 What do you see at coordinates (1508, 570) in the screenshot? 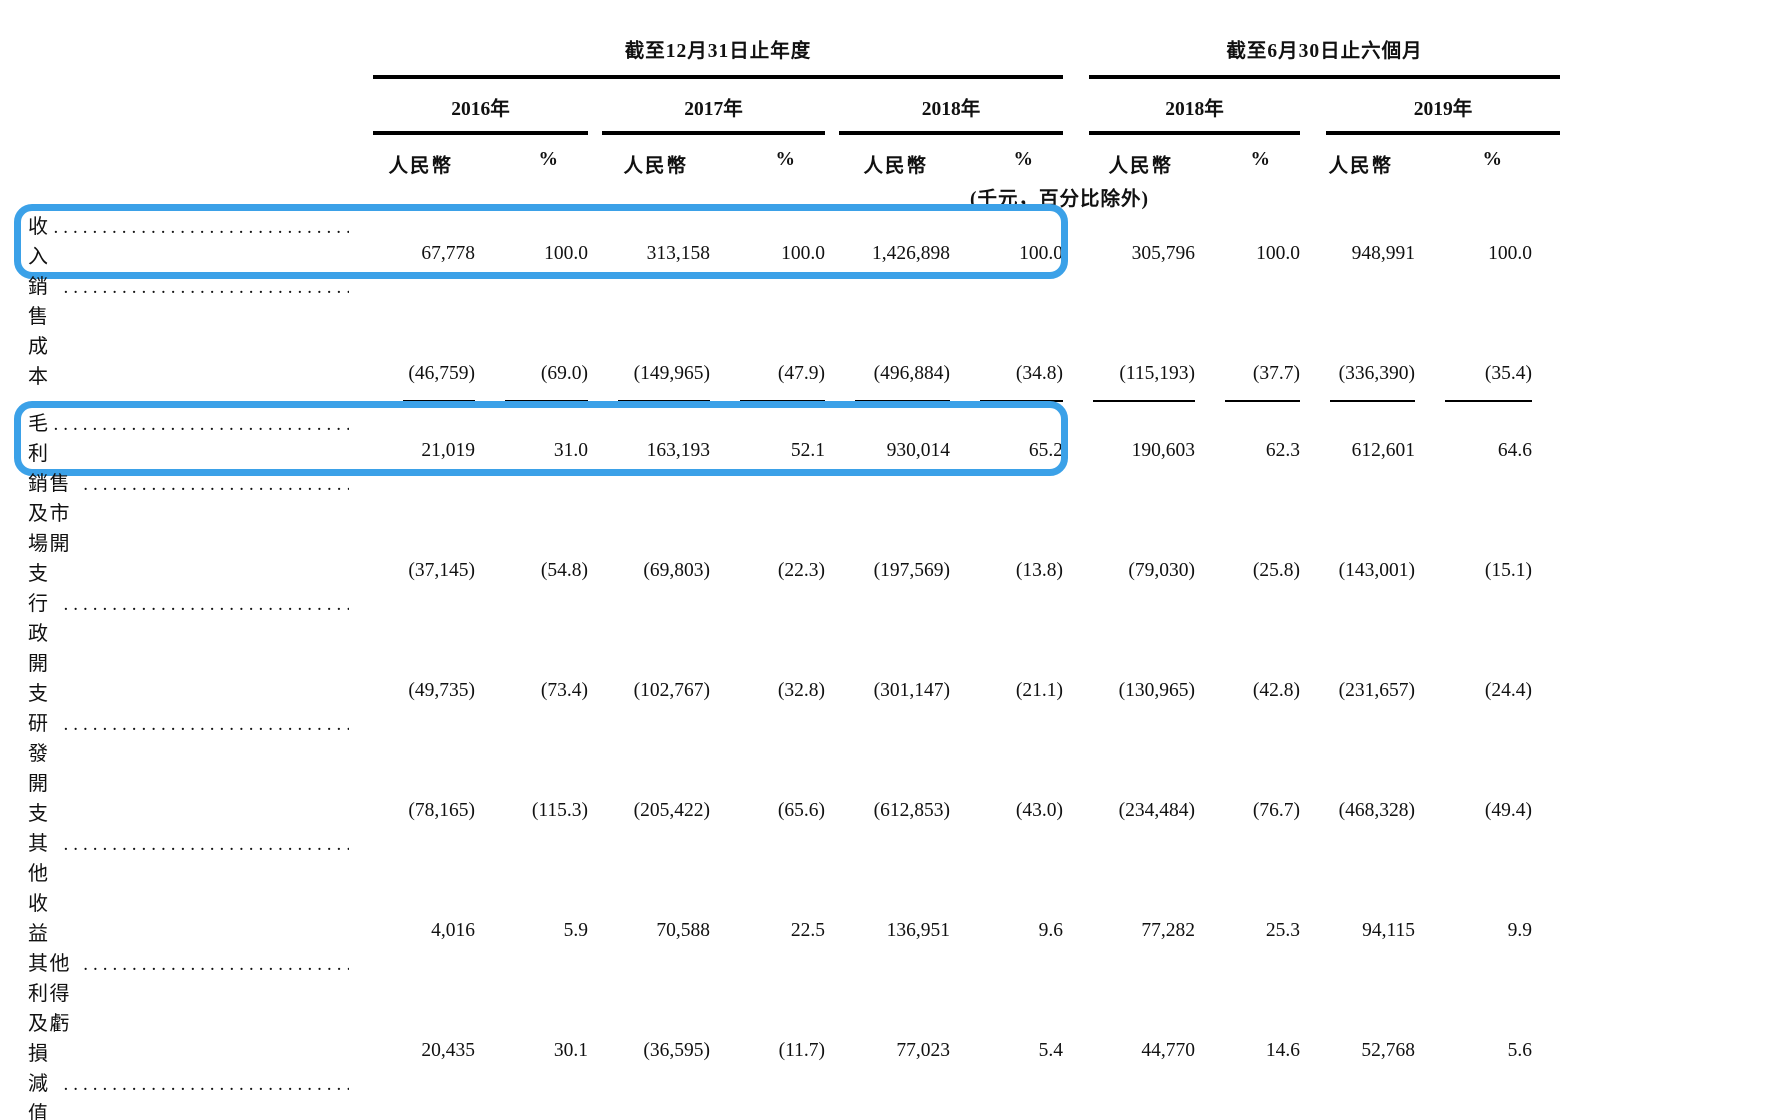
I see `percent-cell: (15.1)` at bounding box center [1508, 570].